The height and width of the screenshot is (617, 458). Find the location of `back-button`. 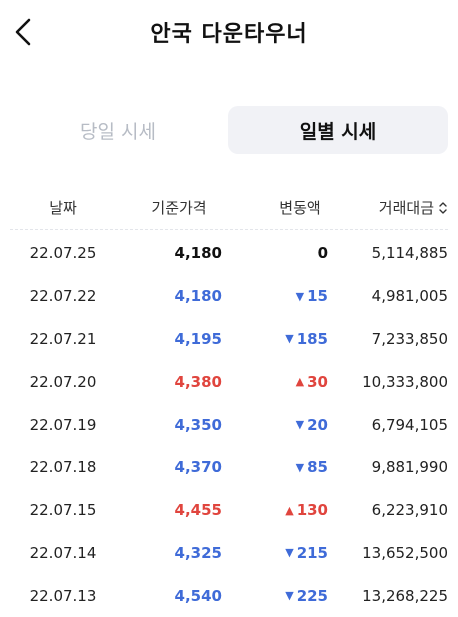

back-button is located at coordinates (23, 32).